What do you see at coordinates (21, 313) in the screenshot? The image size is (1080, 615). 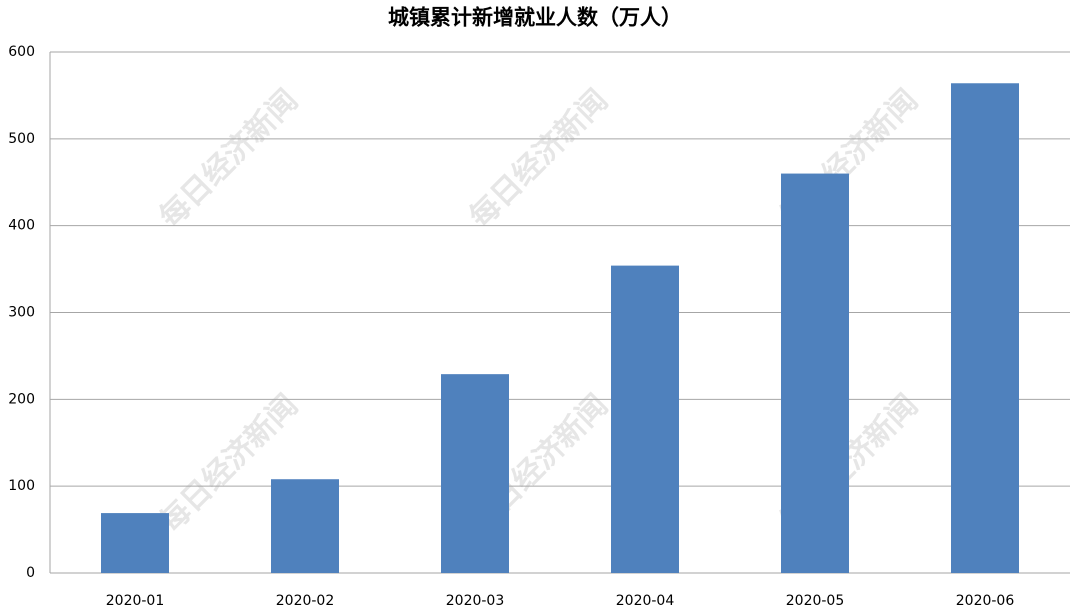 I see `y-tick-label: 300` at bounding box center [21, 313].